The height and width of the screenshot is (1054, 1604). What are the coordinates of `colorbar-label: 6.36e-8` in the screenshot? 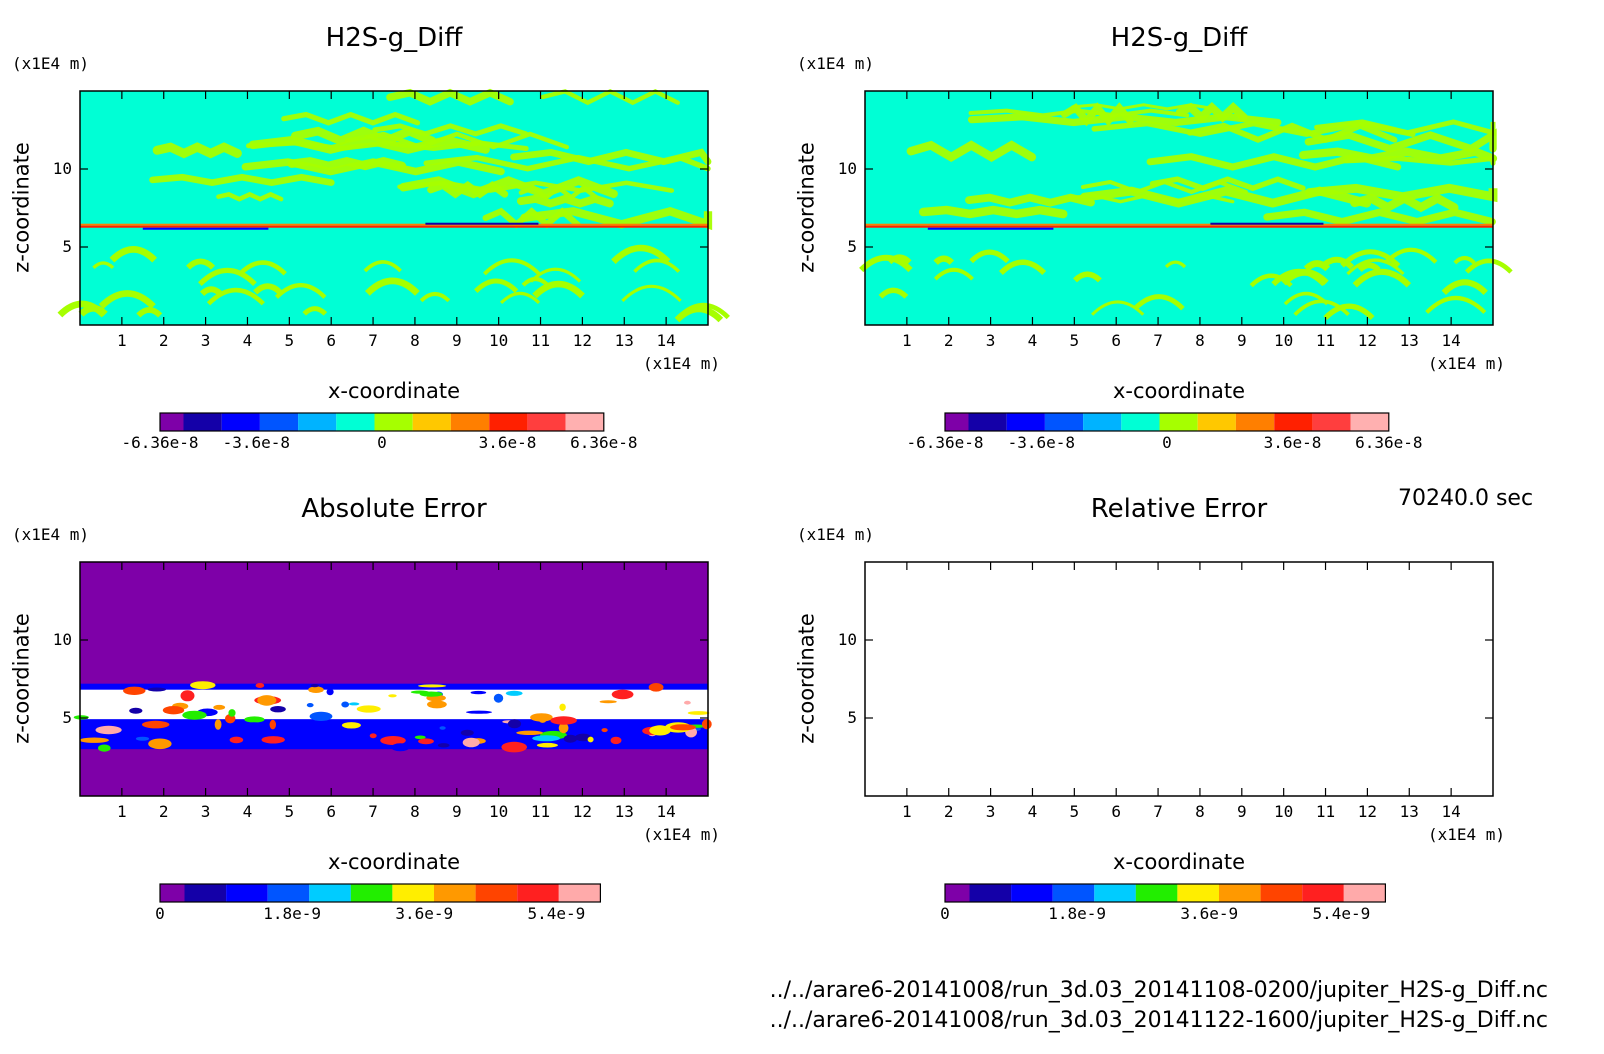 It's located at (1389, 442).